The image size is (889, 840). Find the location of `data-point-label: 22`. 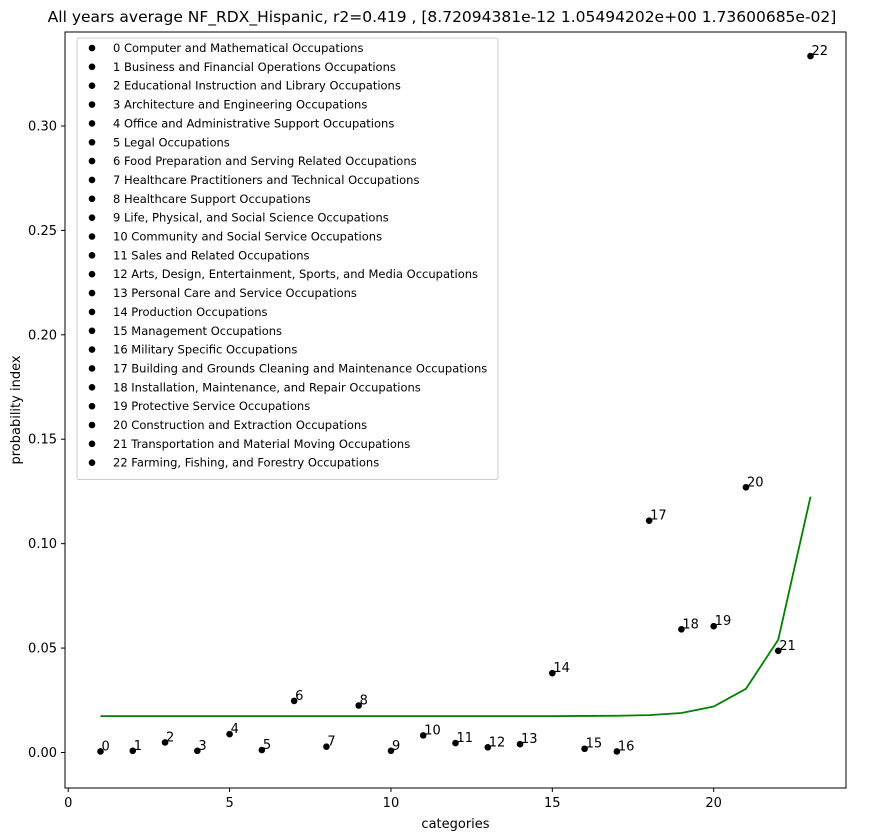

data-point-label: 22 is located at coordinates (820, 51).